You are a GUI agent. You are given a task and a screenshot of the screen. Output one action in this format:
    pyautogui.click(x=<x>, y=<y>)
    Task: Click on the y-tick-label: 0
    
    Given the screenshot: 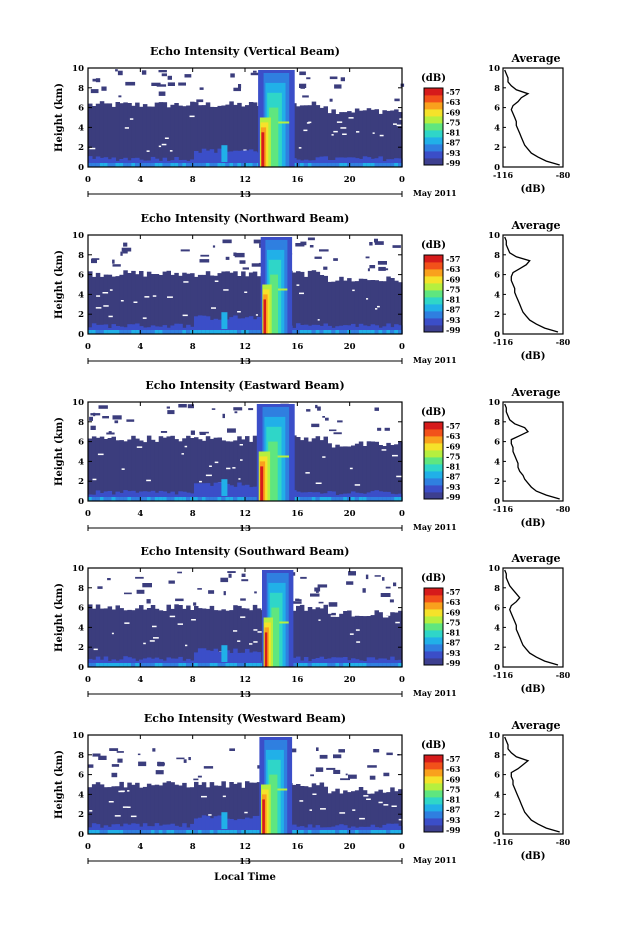 What is the action you would take?
    pyautogui.click(x=497, y=335)
    